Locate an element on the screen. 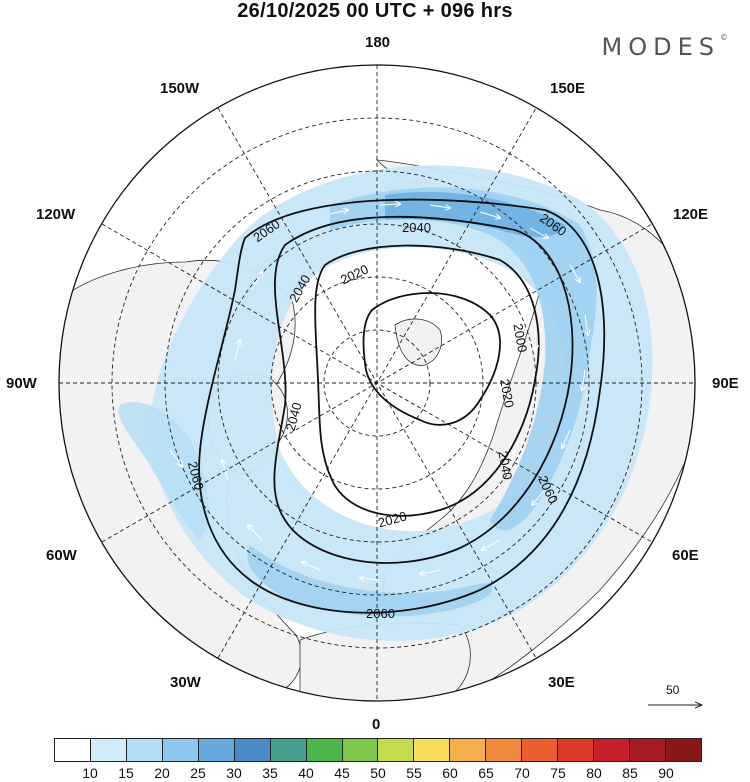  lon-label-60w: 60W is located at coordinates (61, 555).